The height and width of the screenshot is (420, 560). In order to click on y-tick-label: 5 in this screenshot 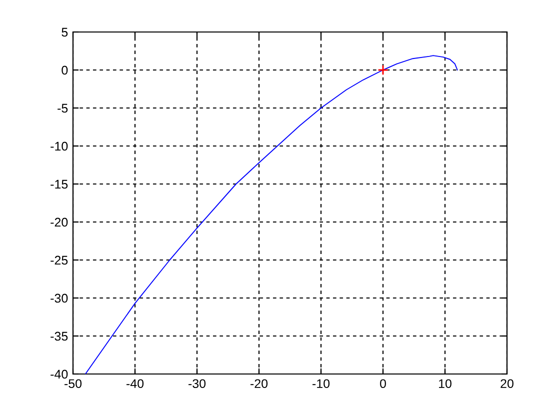, I will do `click(65, 32)`.